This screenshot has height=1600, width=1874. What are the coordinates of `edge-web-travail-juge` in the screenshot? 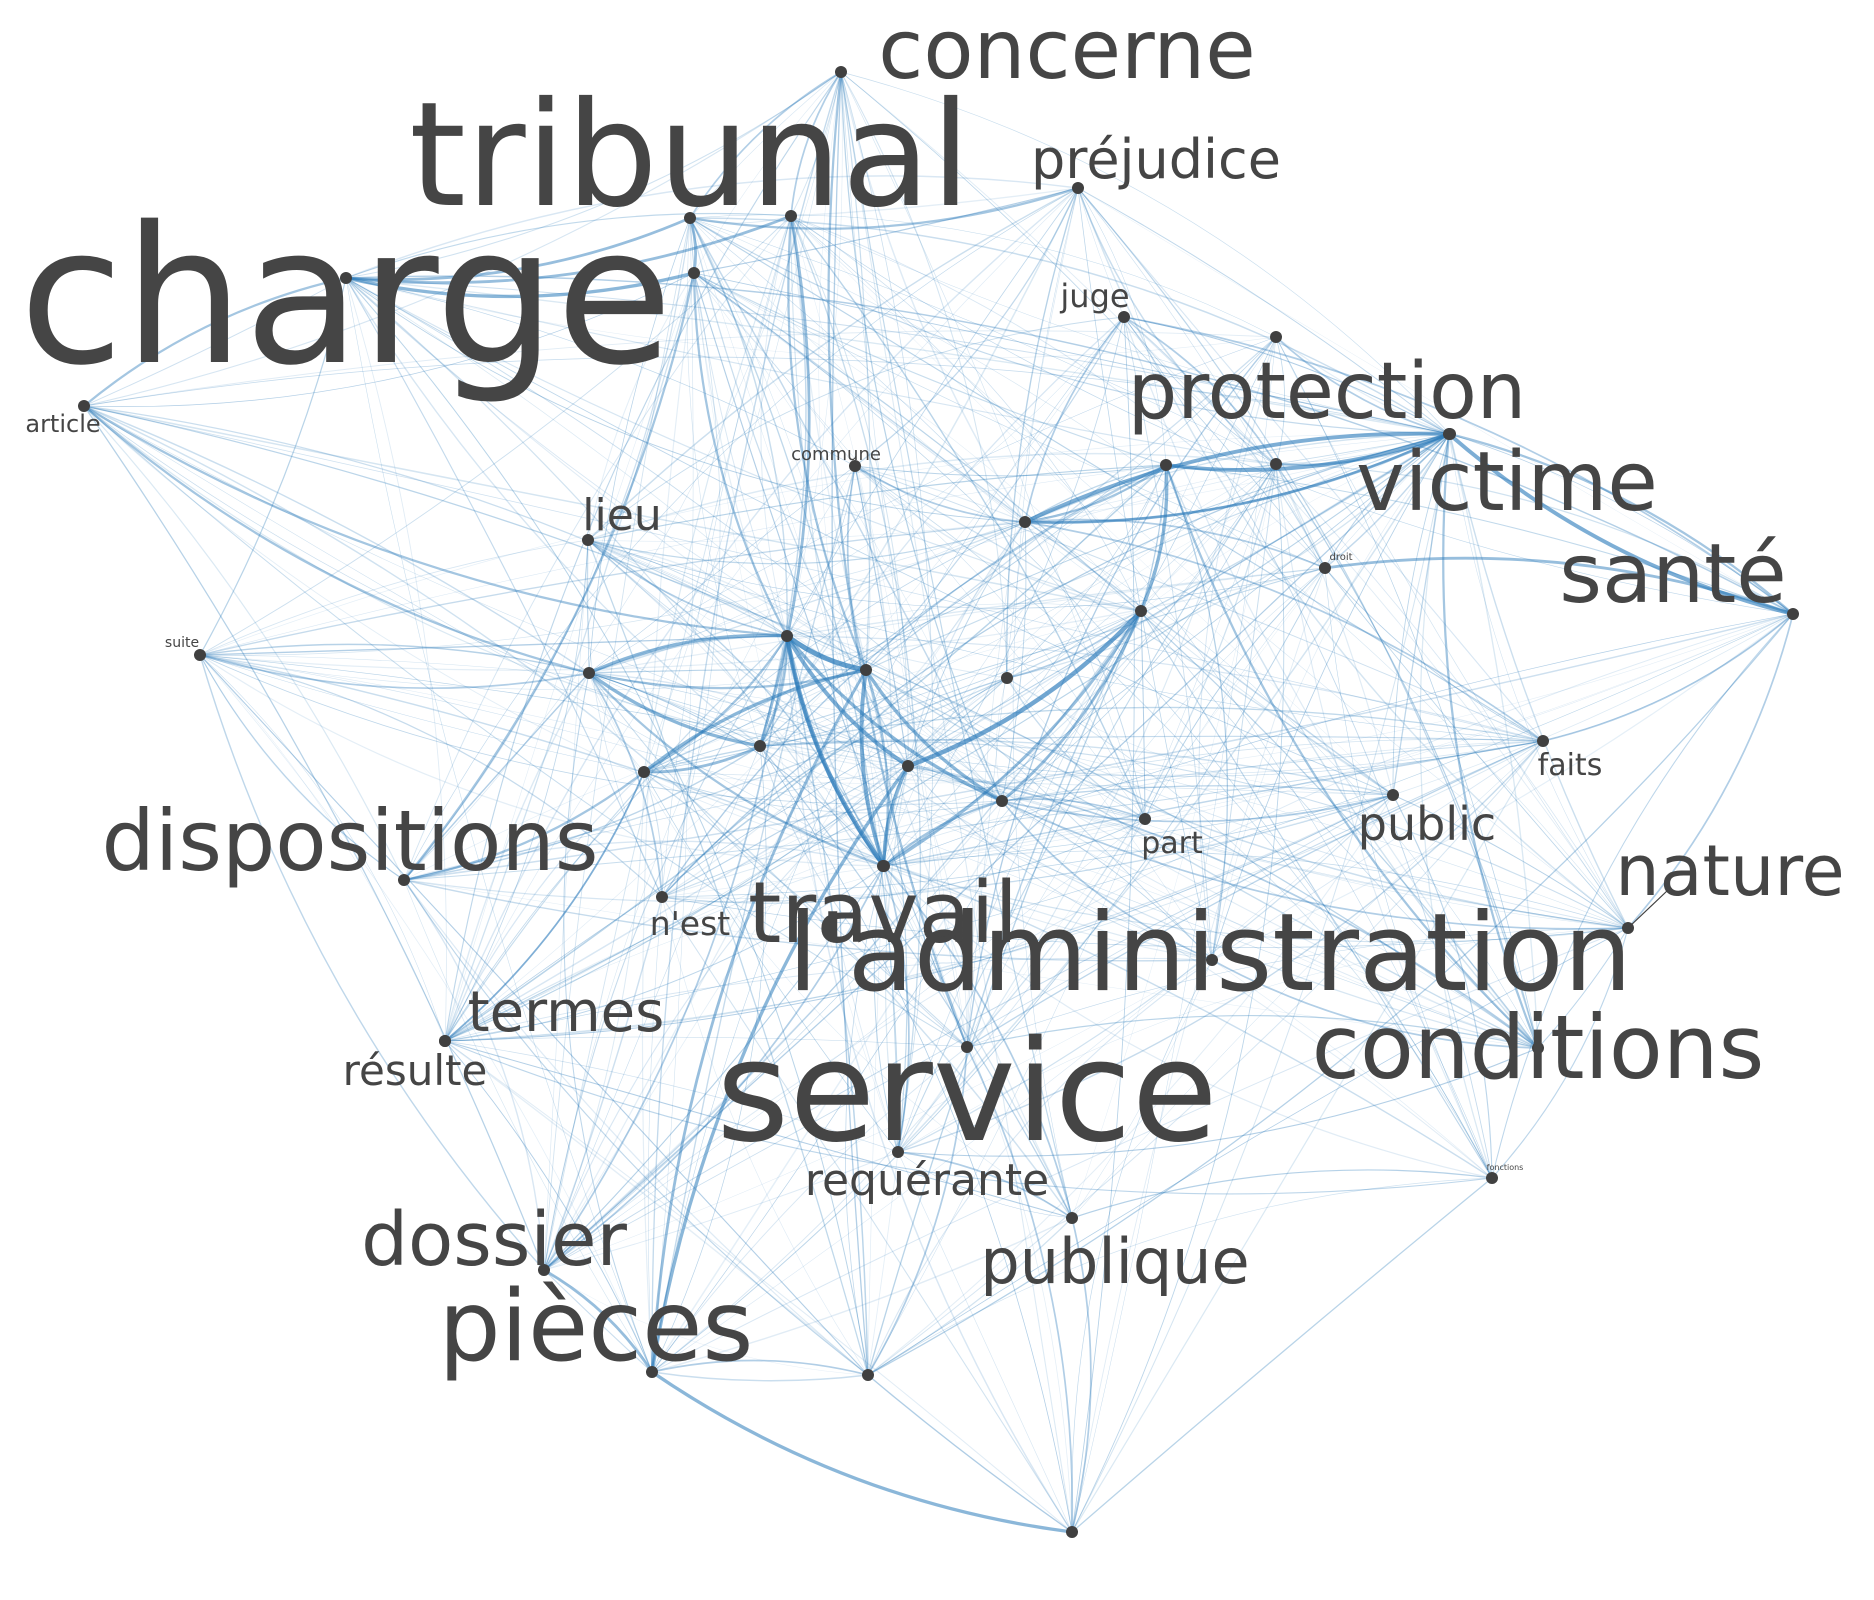 It's located at (1003, 591).